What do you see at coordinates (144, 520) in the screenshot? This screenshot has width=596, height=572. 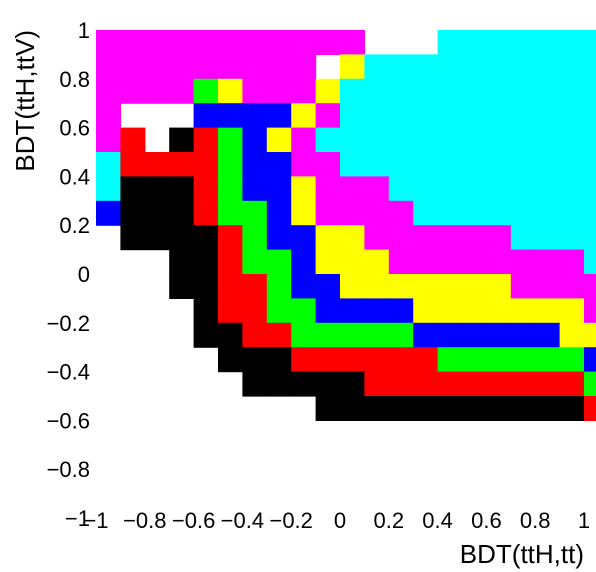 I see `x-tick-label: −0.8` at bounding box center [144, 520].